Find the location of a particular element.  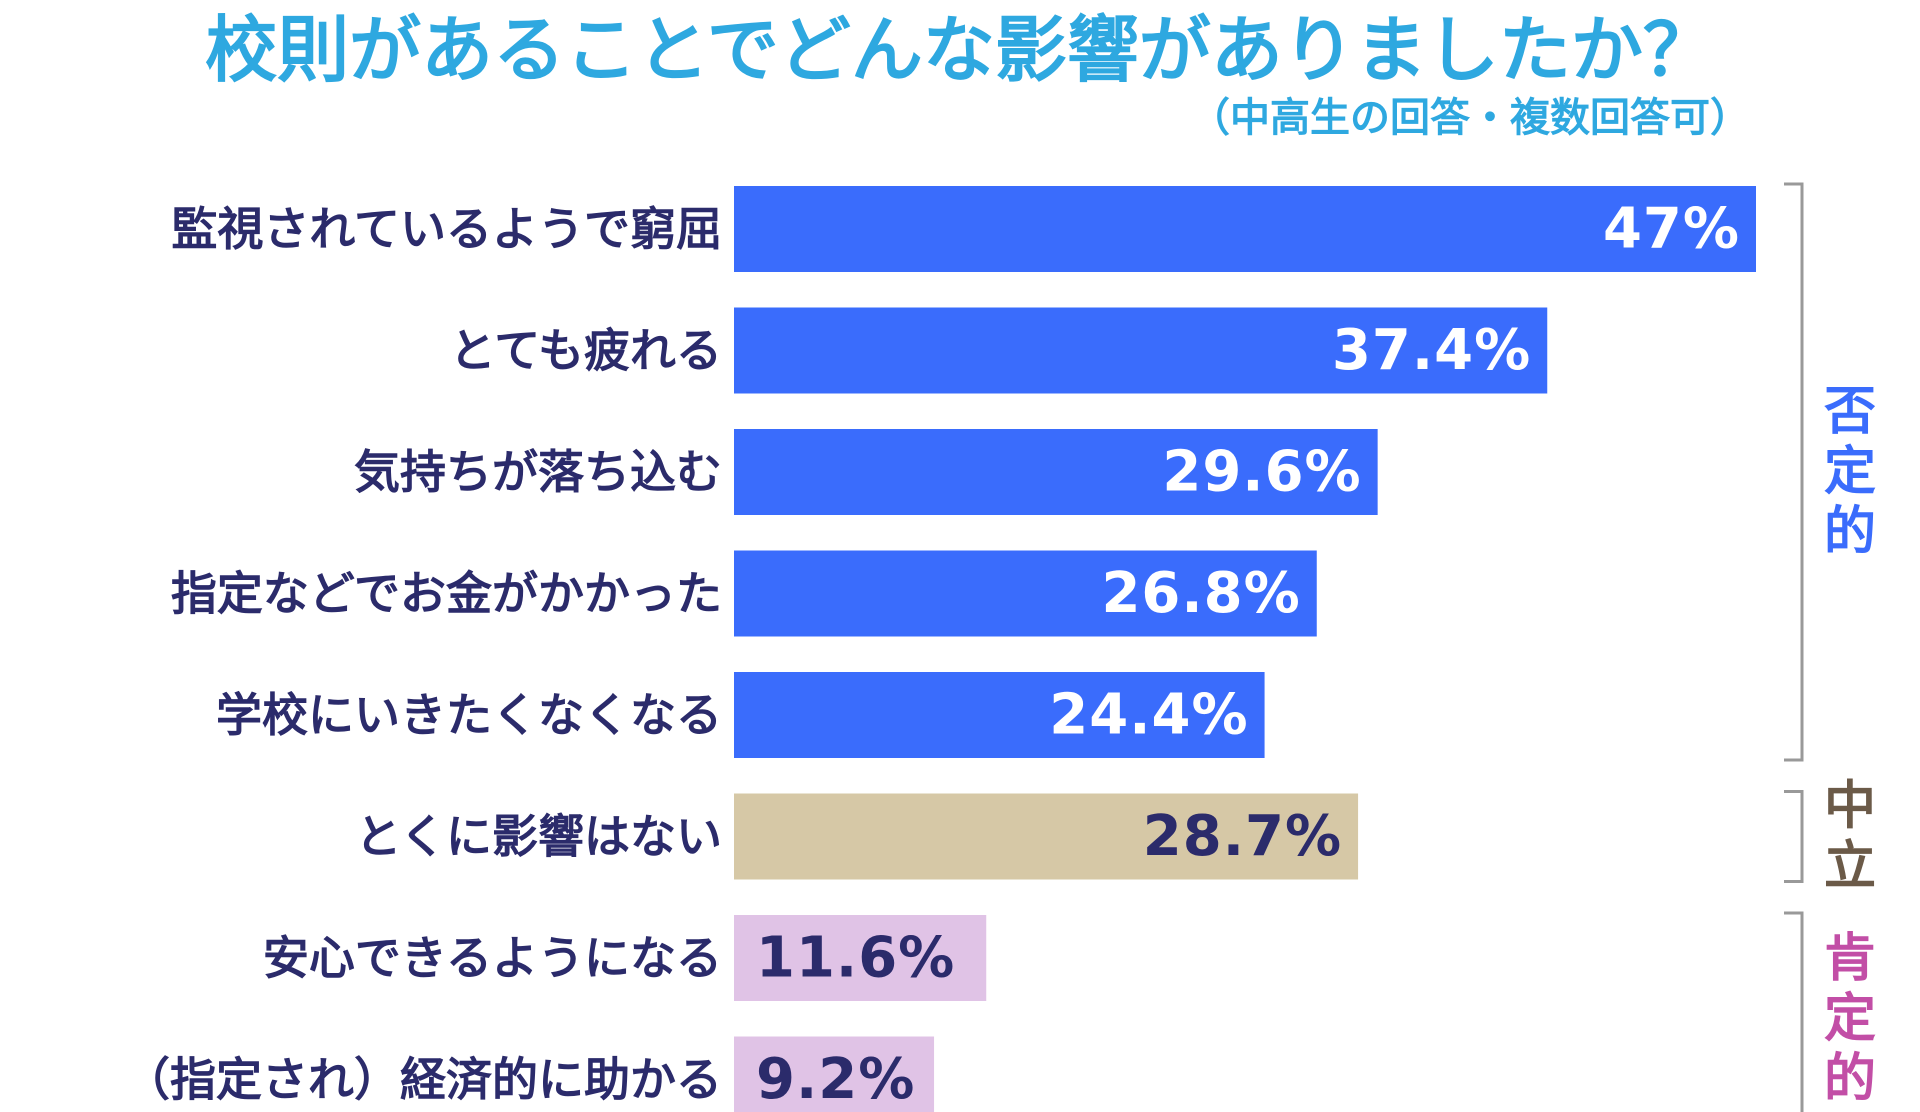

bracket-negative is located at coordinates (1794, 472).